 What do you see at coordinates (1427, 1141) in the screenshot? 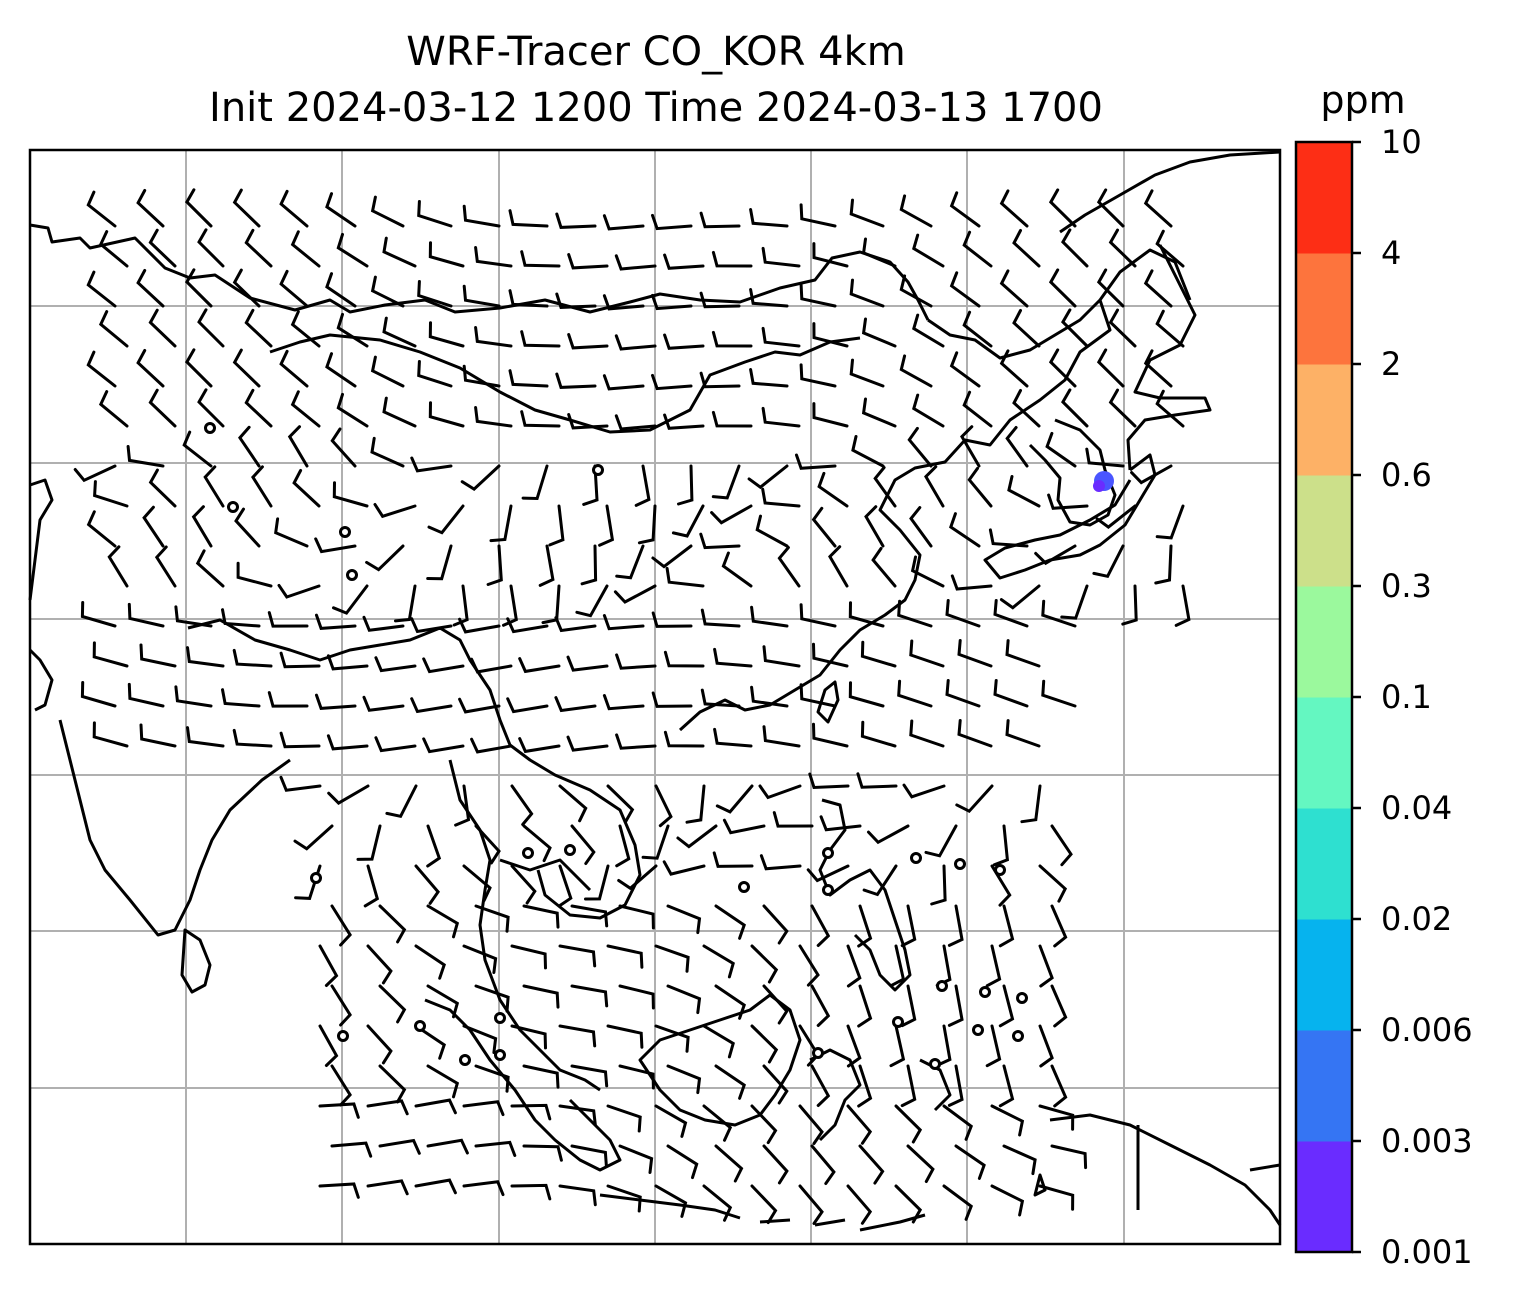
I see `colorbar-tick-label: 0.003` at bounding box center [1427, 1141].